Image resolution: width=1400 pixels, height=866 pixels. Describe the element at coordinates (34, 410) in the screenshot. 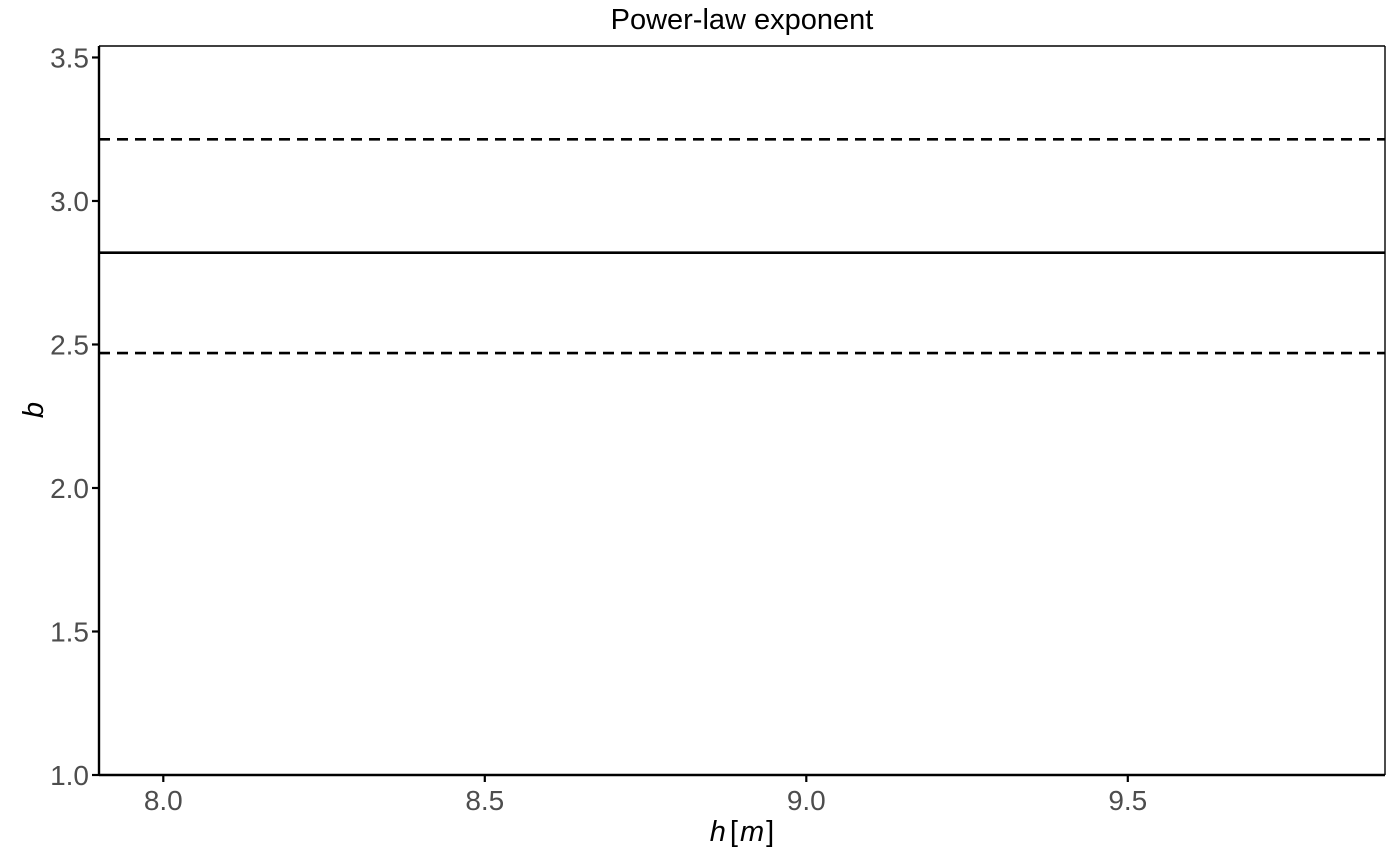

I see `y-axis-title: b` at that location.